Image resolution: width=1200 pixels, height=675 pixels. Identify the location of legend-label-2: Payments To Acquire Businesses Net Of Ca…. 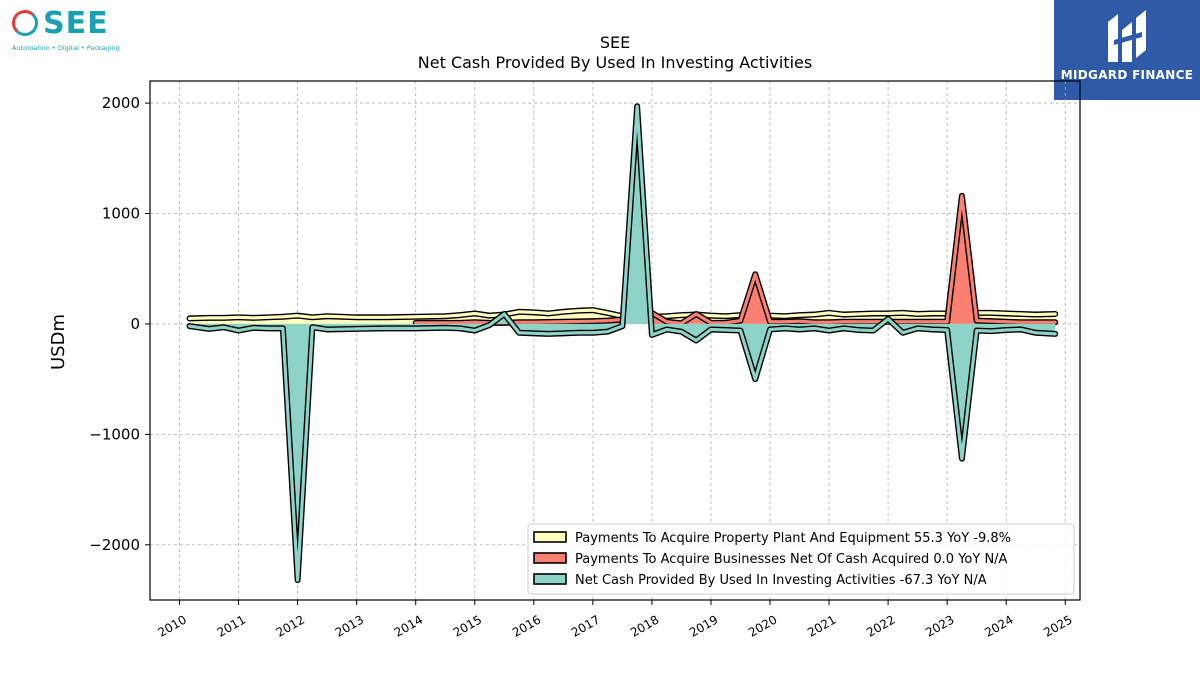
(791, 559).